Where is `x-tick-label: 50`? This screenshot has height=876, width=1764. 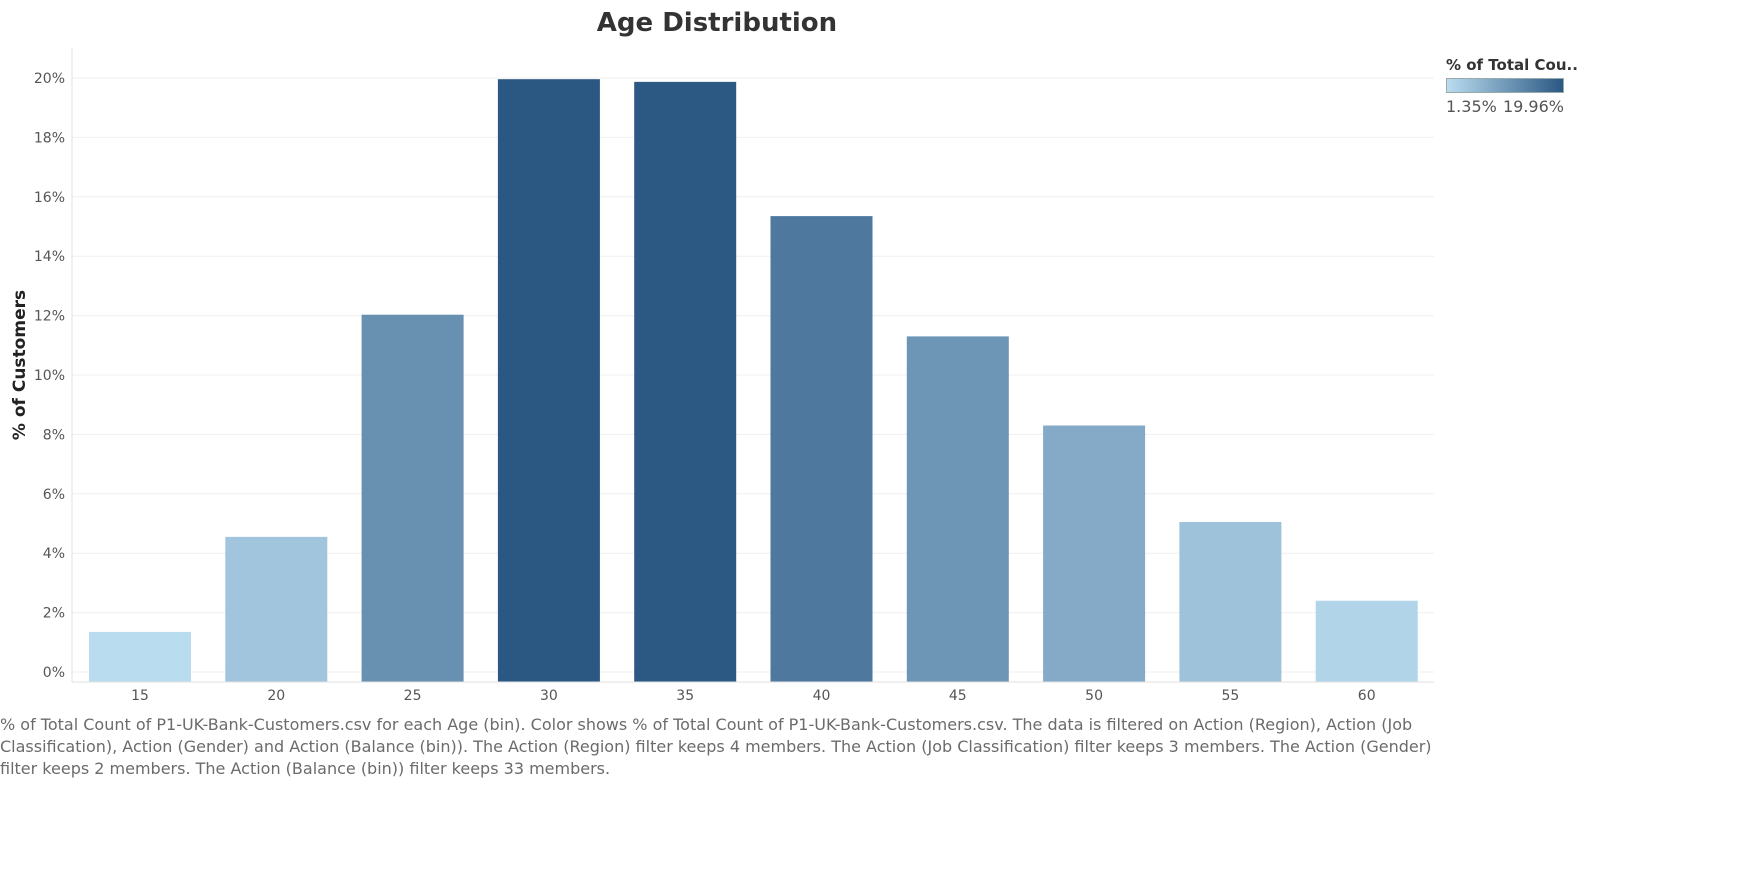 x-tick-label: 50 is located at coordinates (1094, 696).